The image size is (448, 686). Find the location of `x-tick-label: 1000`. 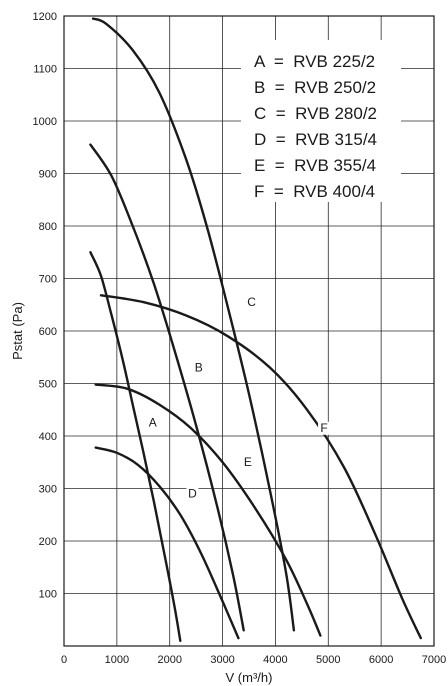

x-tick-label: 1000 is located at coordinates (117, 660).